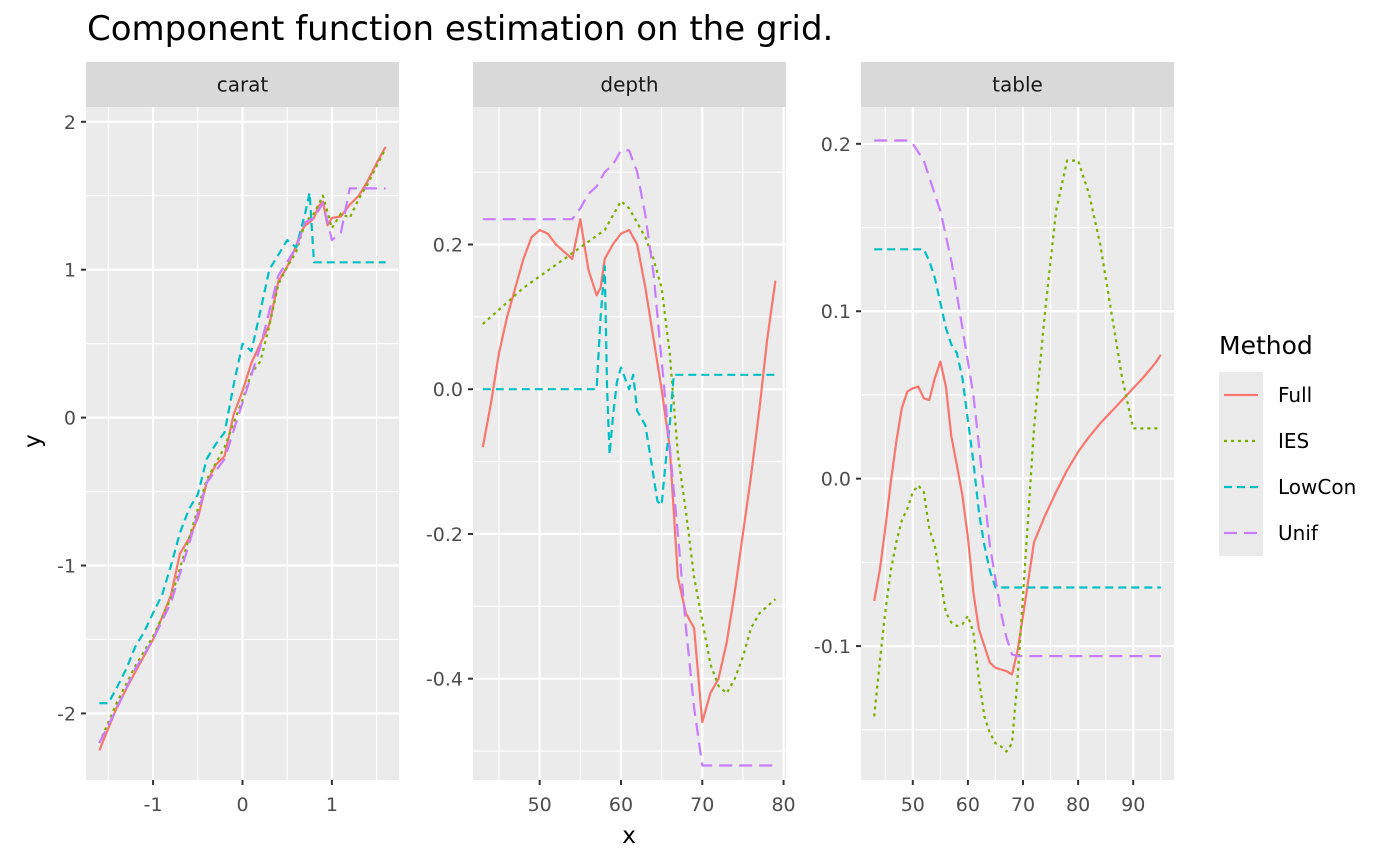 This screenshot has height=865, width=1400. What do you see at coordinates (1298, 533) in the screenshot?
I see `legend-label-unif: Unif` at bounding box center [1298, 533].